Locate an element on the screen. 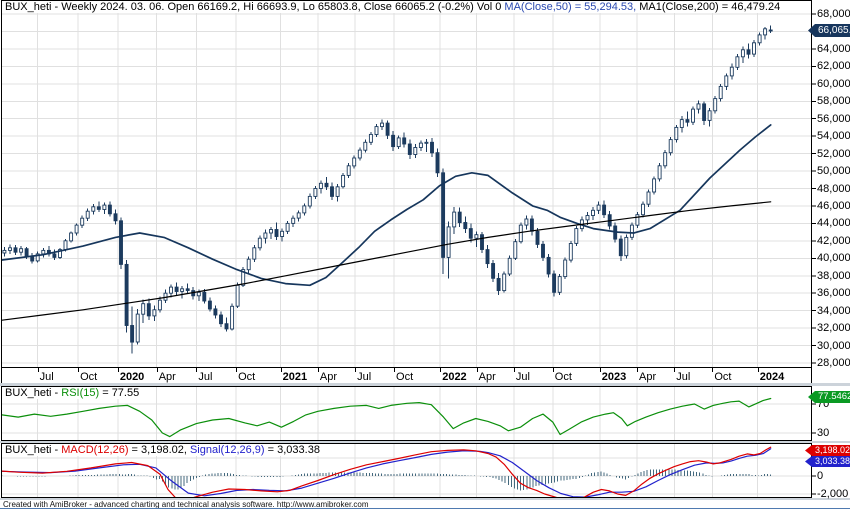  ma50-legend: MA(Close,50) = 55,294.53, is located at coordinates (570, 7).